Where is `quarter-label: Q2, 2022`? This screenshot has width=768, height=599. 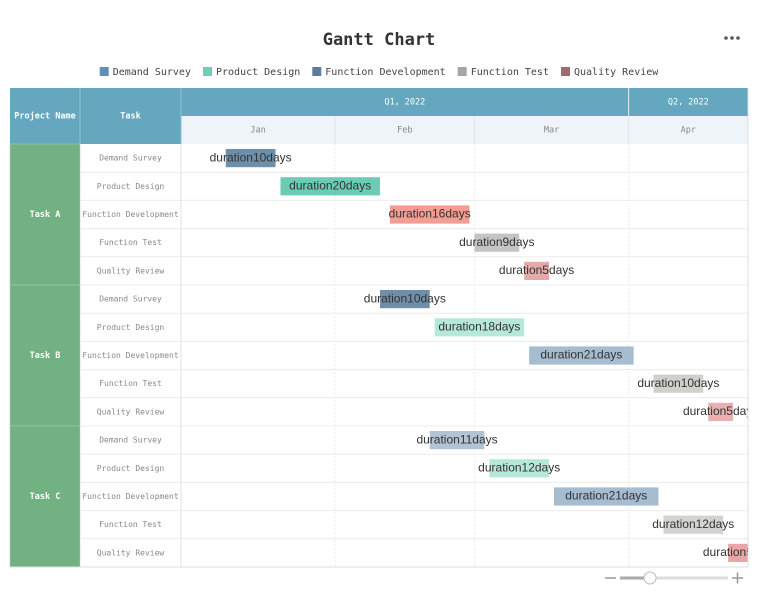 quarter-label: Q2, 2022 is located at coordinates (688, 103).